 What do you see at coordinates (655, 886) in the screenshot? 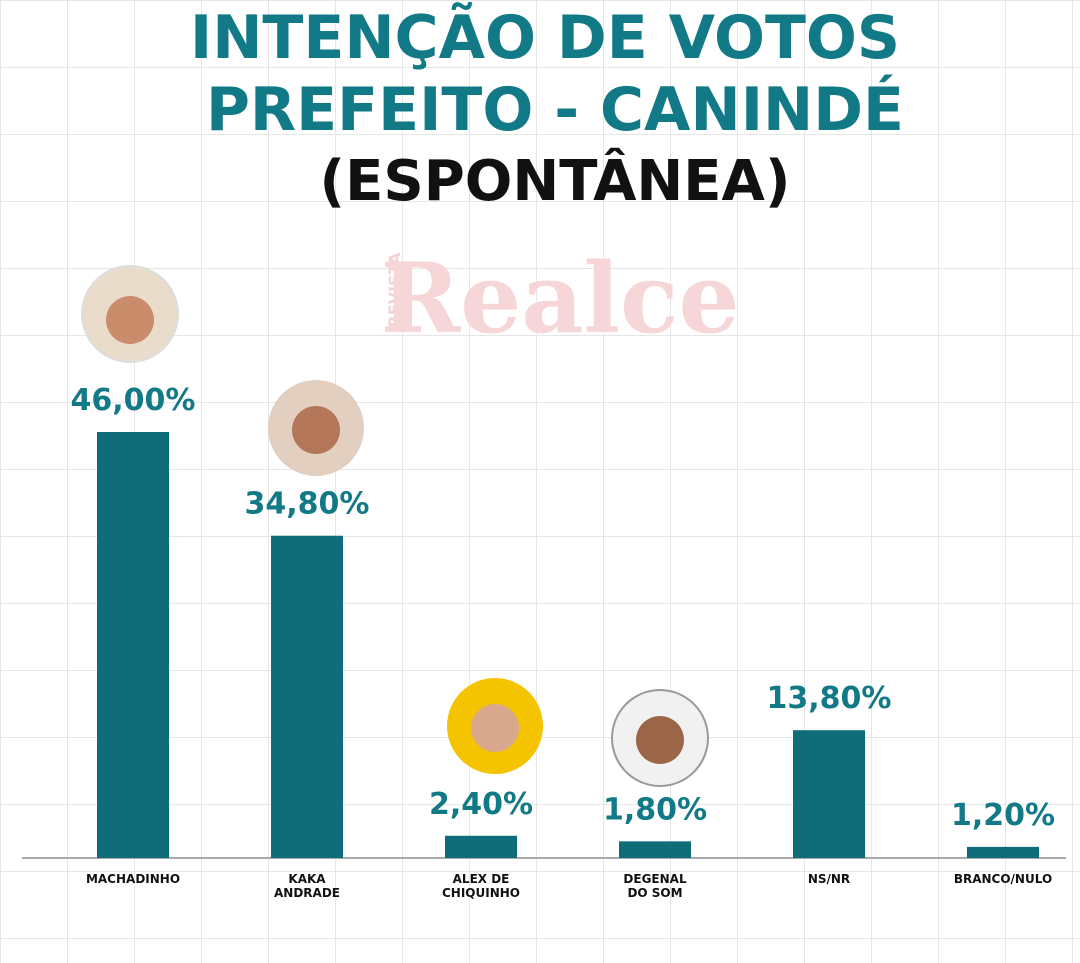
I see `x-tick-label: DEGENAL DO SOM` at bounding box center [655, 886].